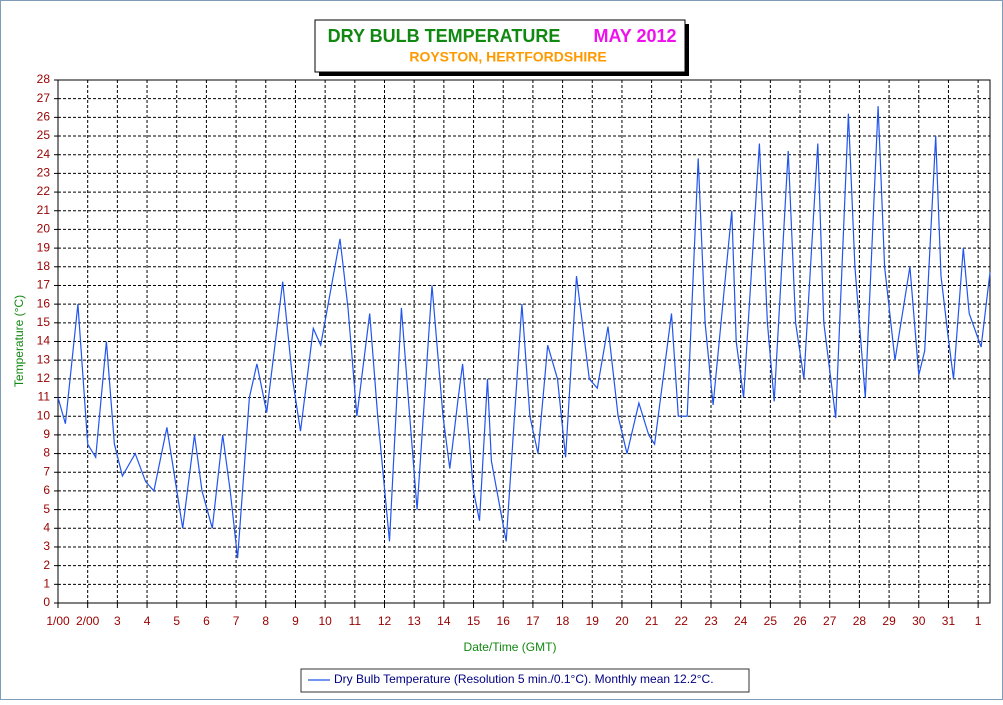 The height and width of the screenshot is (705, 1003). Describe the element at coordinates (46, 565) in the screenshot. I see `y-tick-label: 2` at that location.